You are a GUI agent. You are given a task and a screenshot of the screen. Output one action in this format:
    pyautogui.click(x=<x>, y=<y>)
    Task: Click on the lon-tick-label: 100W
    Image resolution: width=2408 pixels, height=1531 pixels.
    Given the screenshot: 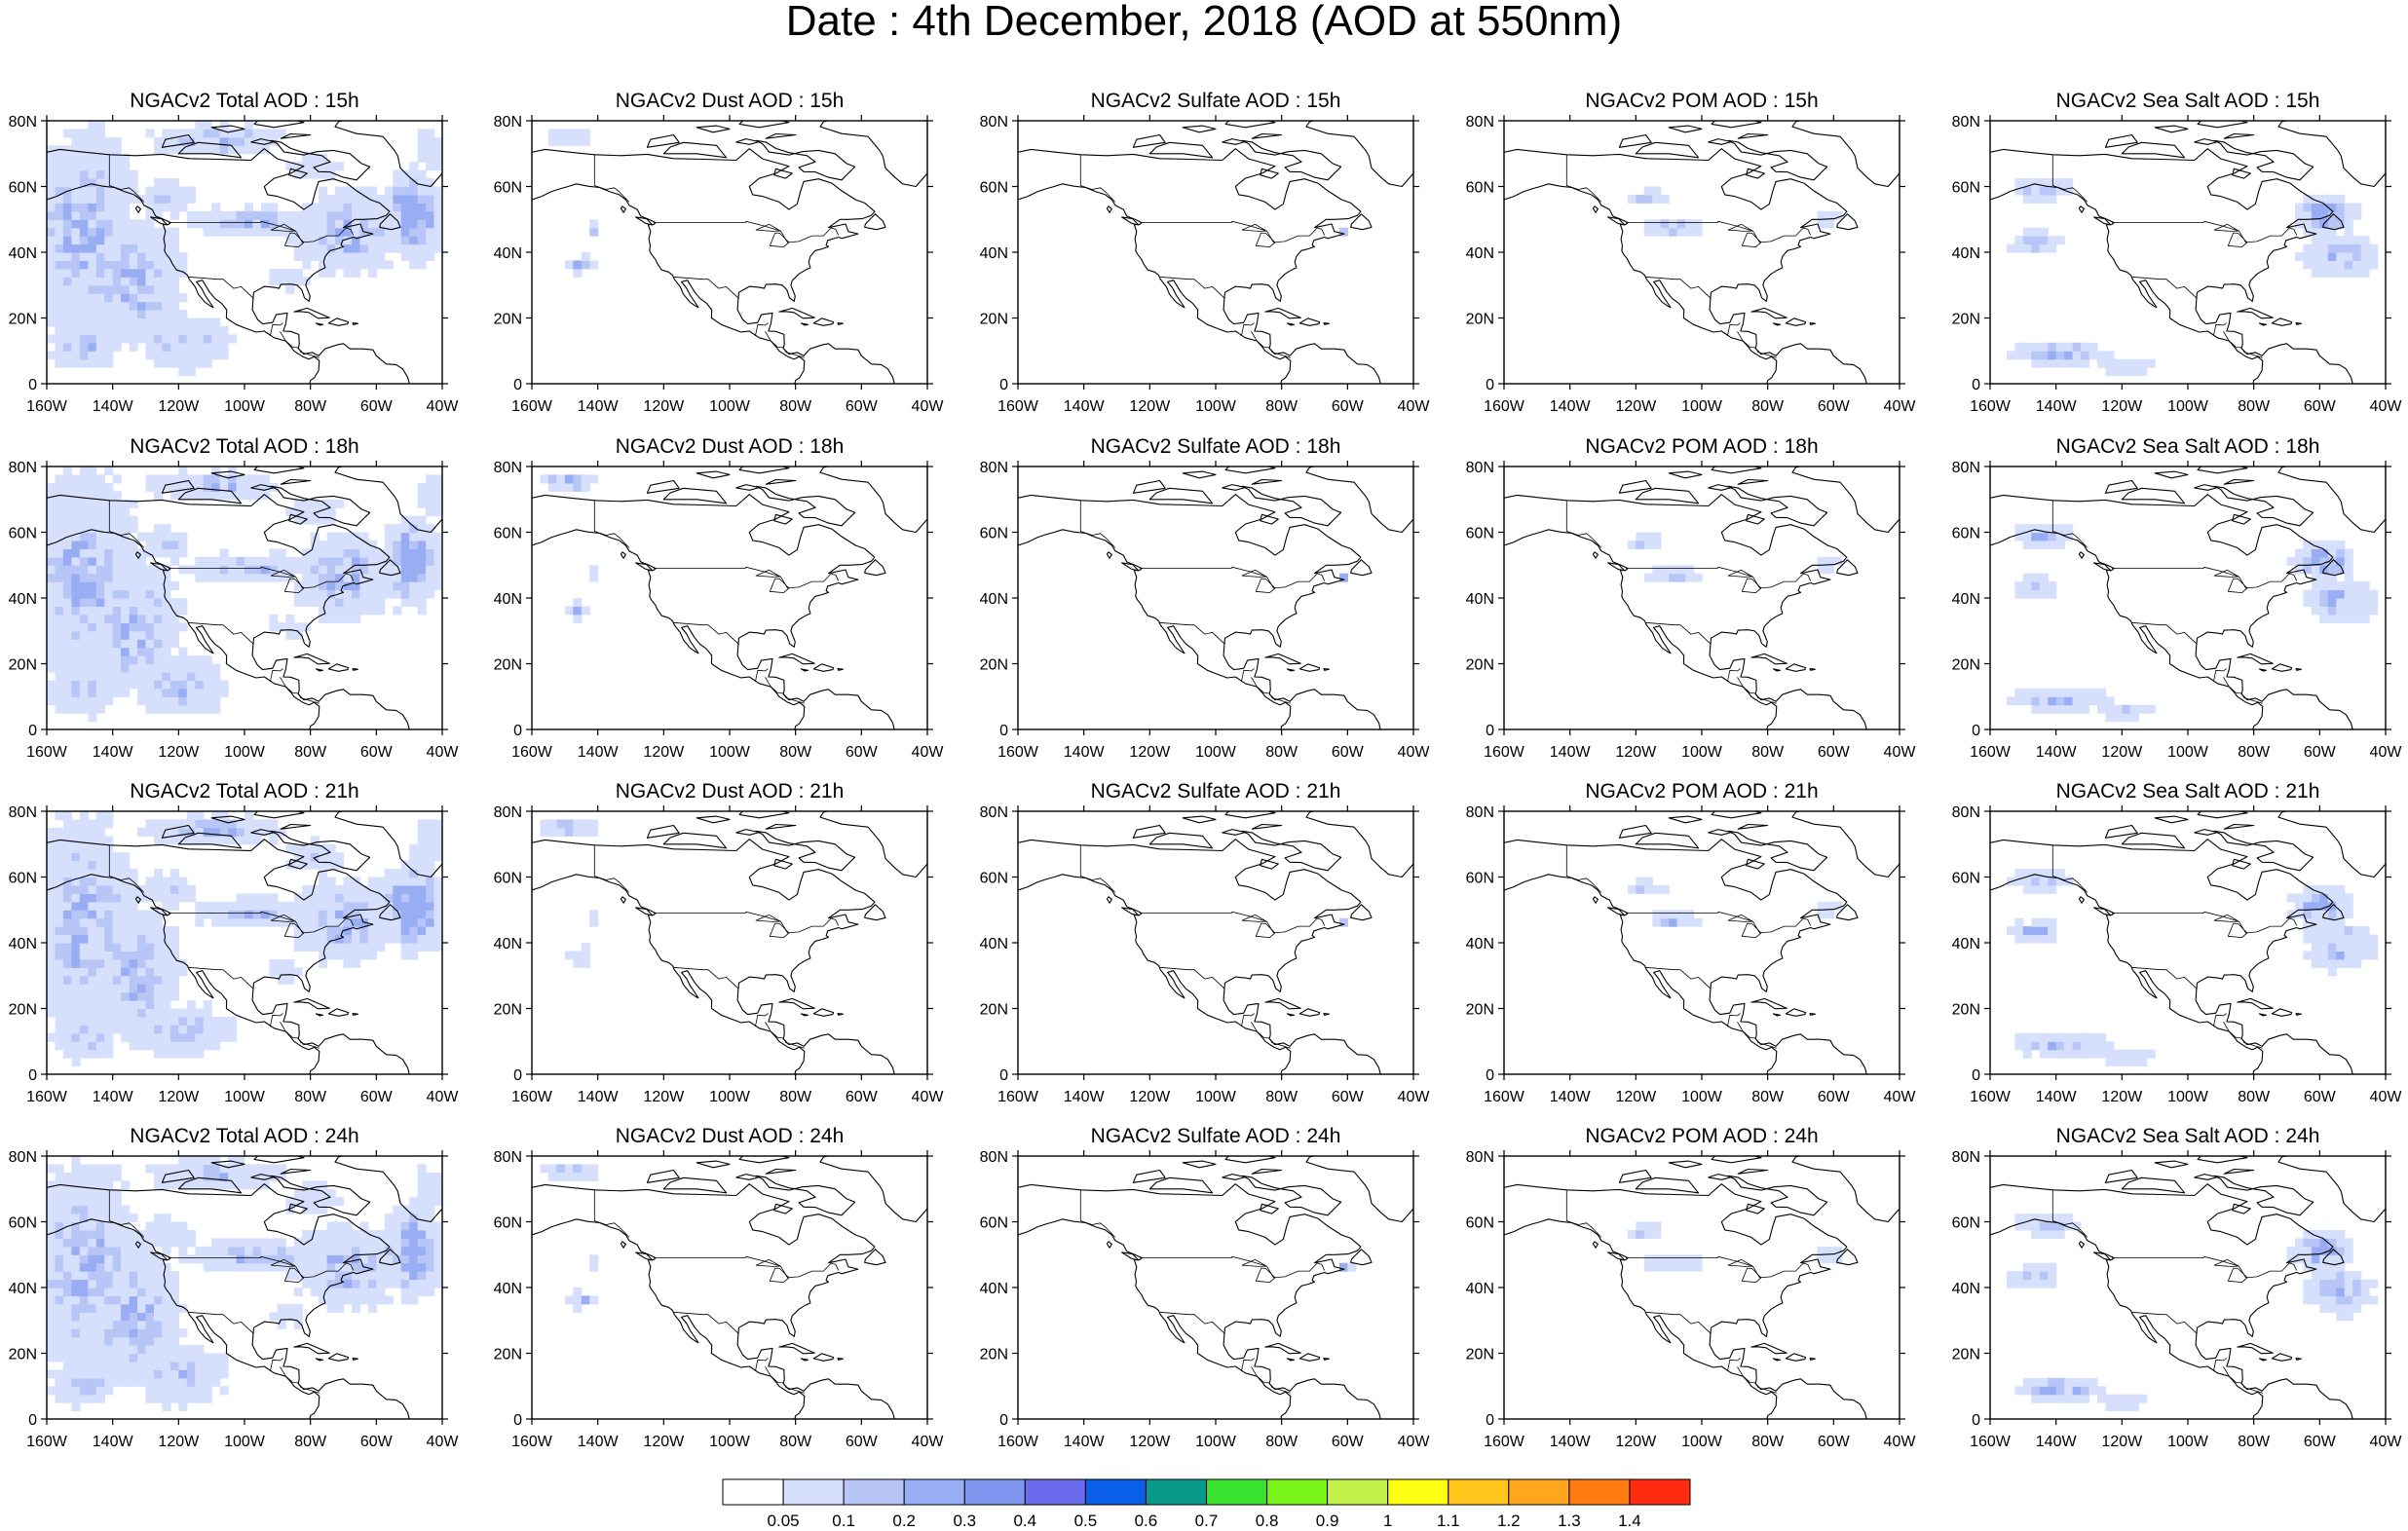 What is the action you would take?
    pyautogui.click(x=730, y=752)
    